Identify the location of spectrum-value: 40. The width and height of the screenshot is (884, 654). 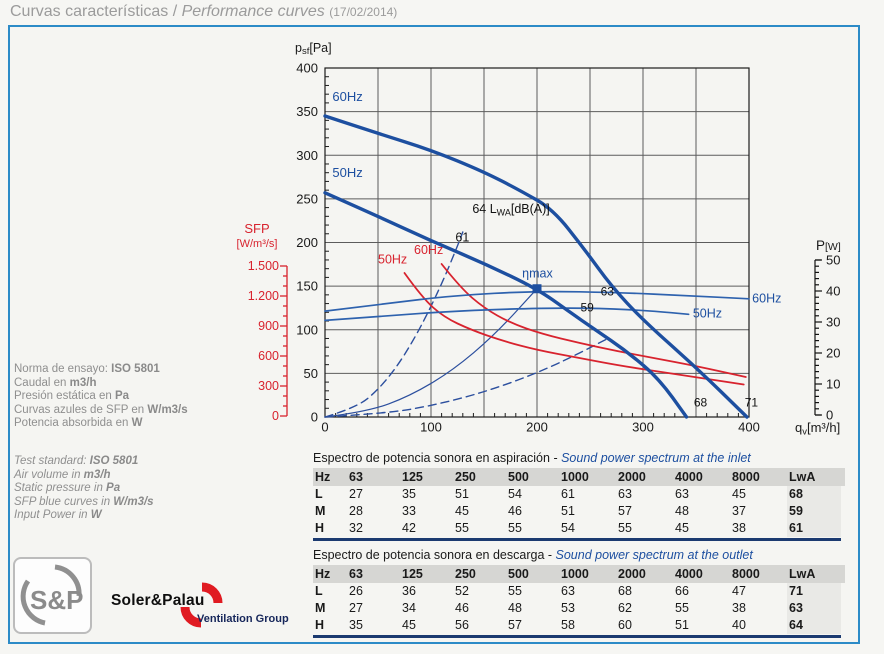
(739, 625).